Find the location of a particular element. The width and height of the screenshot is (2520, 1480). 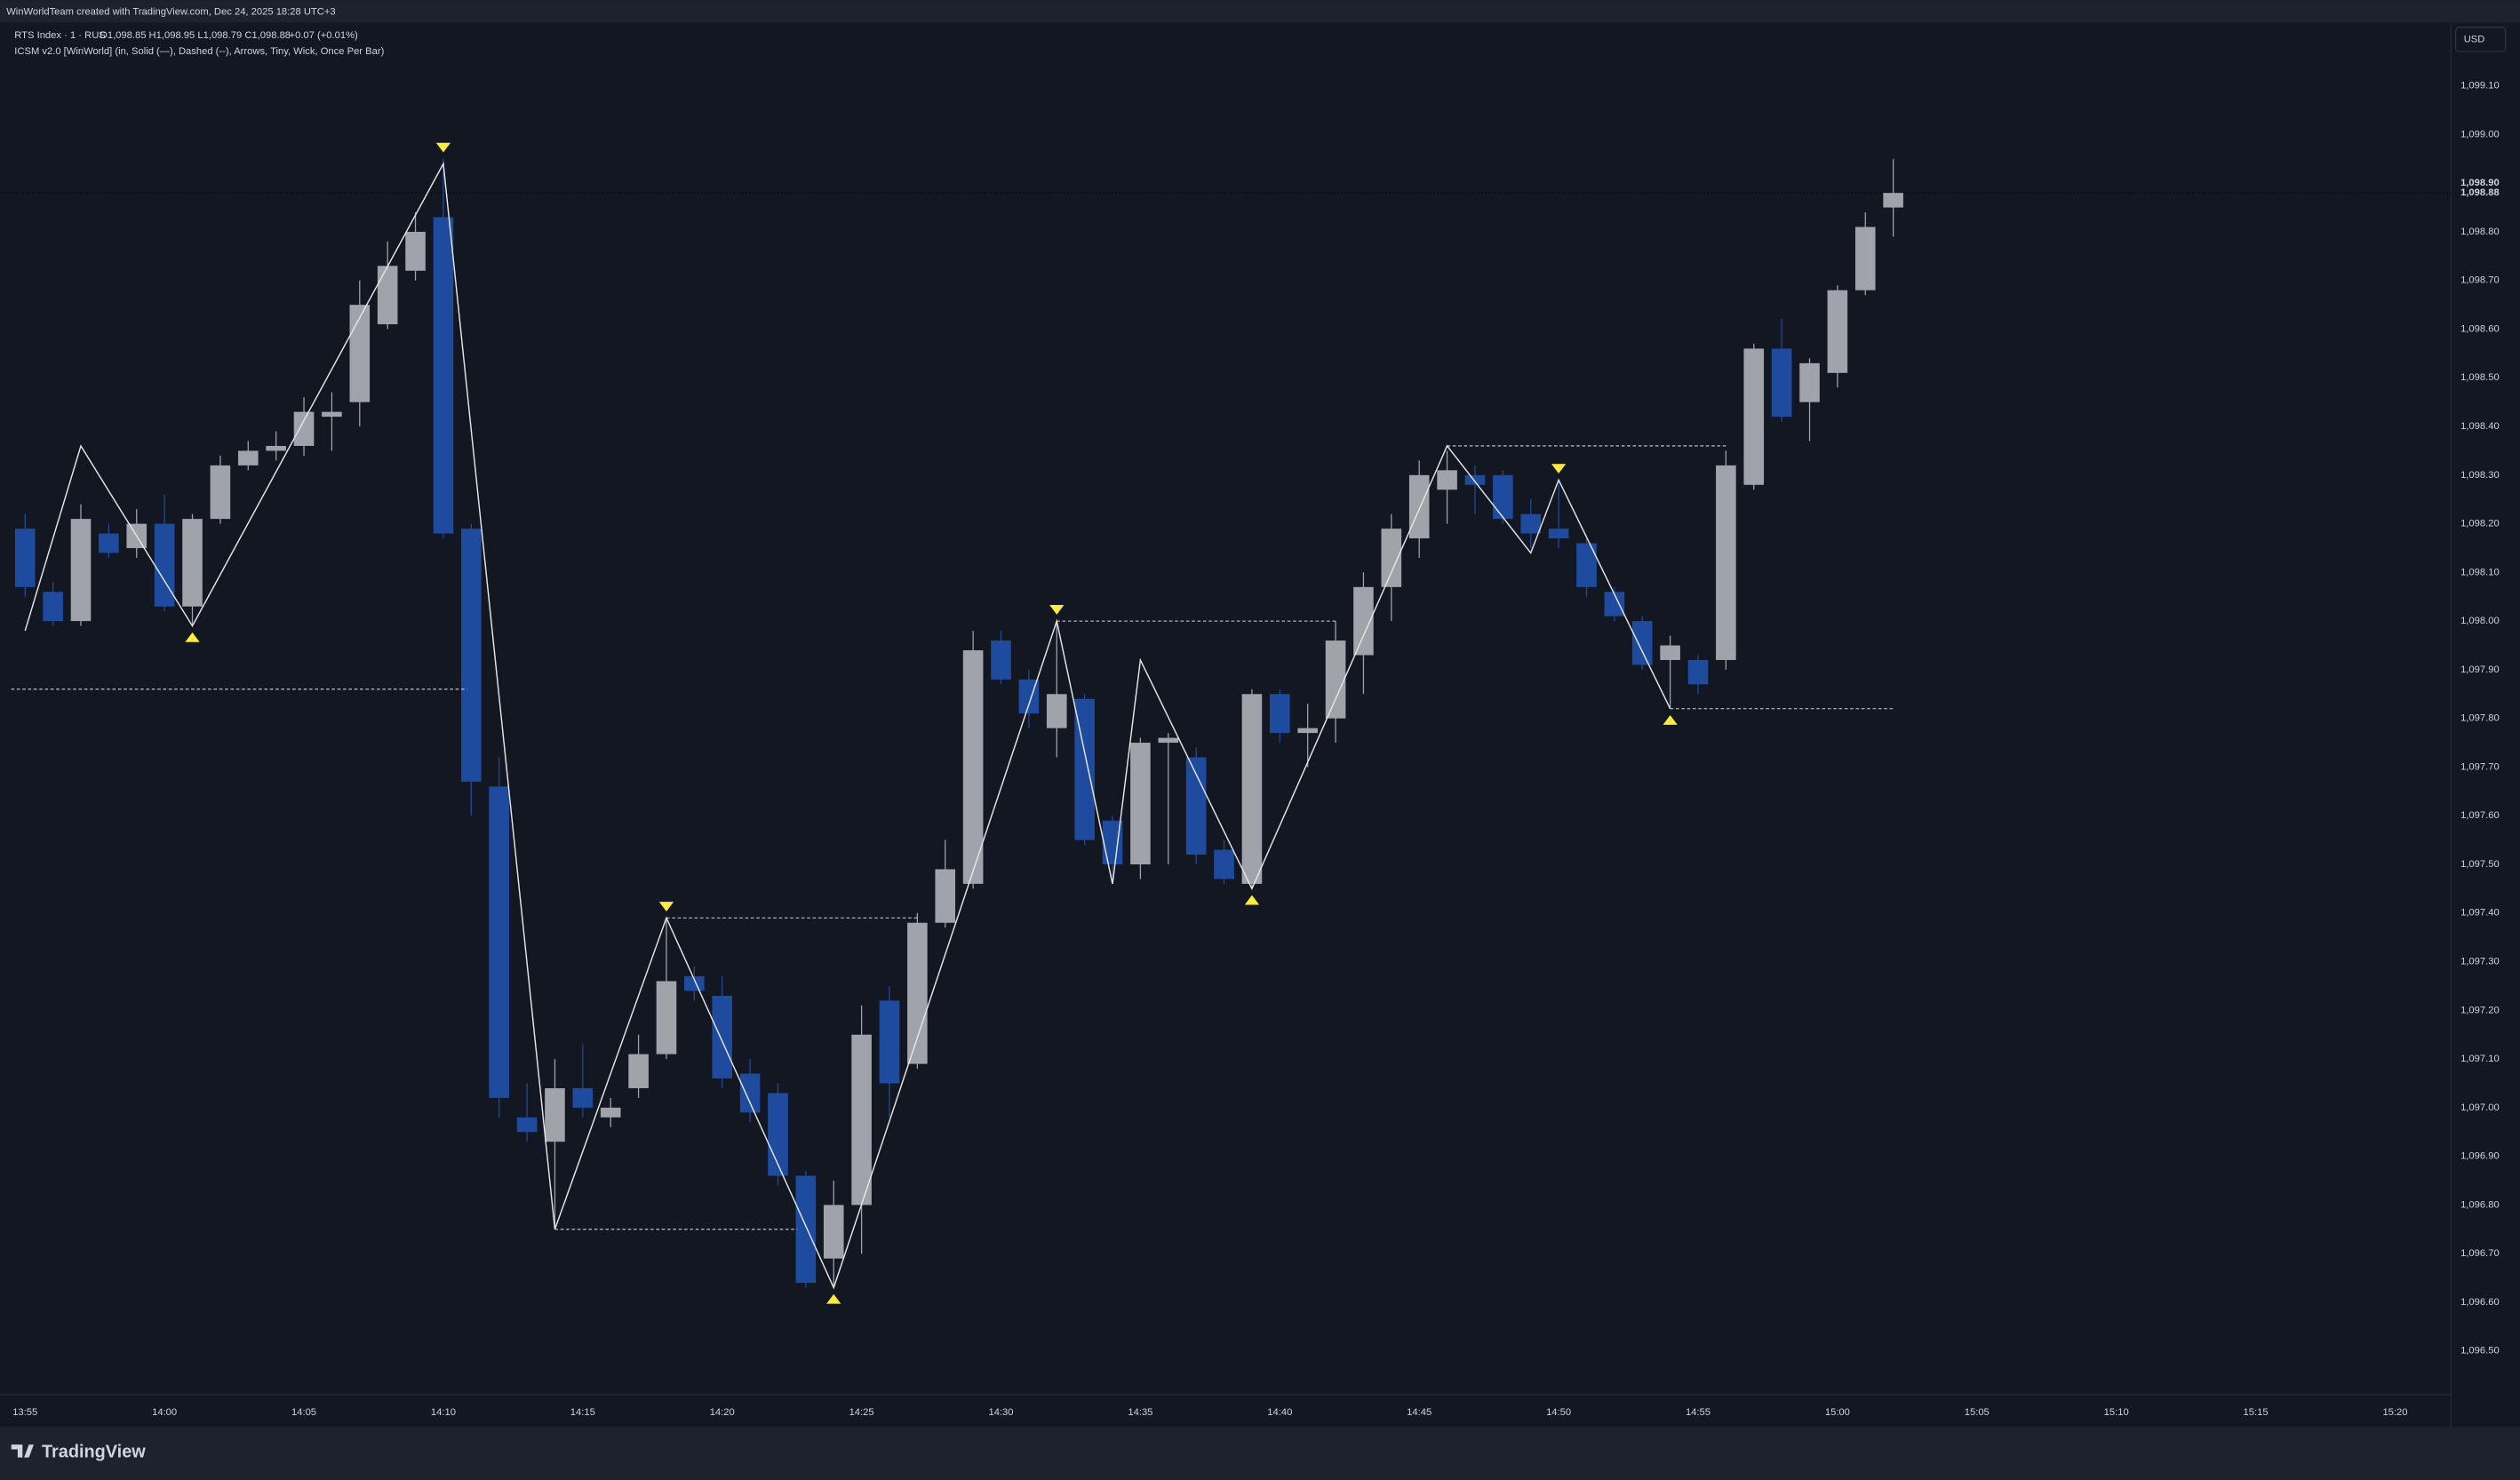

x-tick-label: 15:00 is located at coordinates (1837, 1412).